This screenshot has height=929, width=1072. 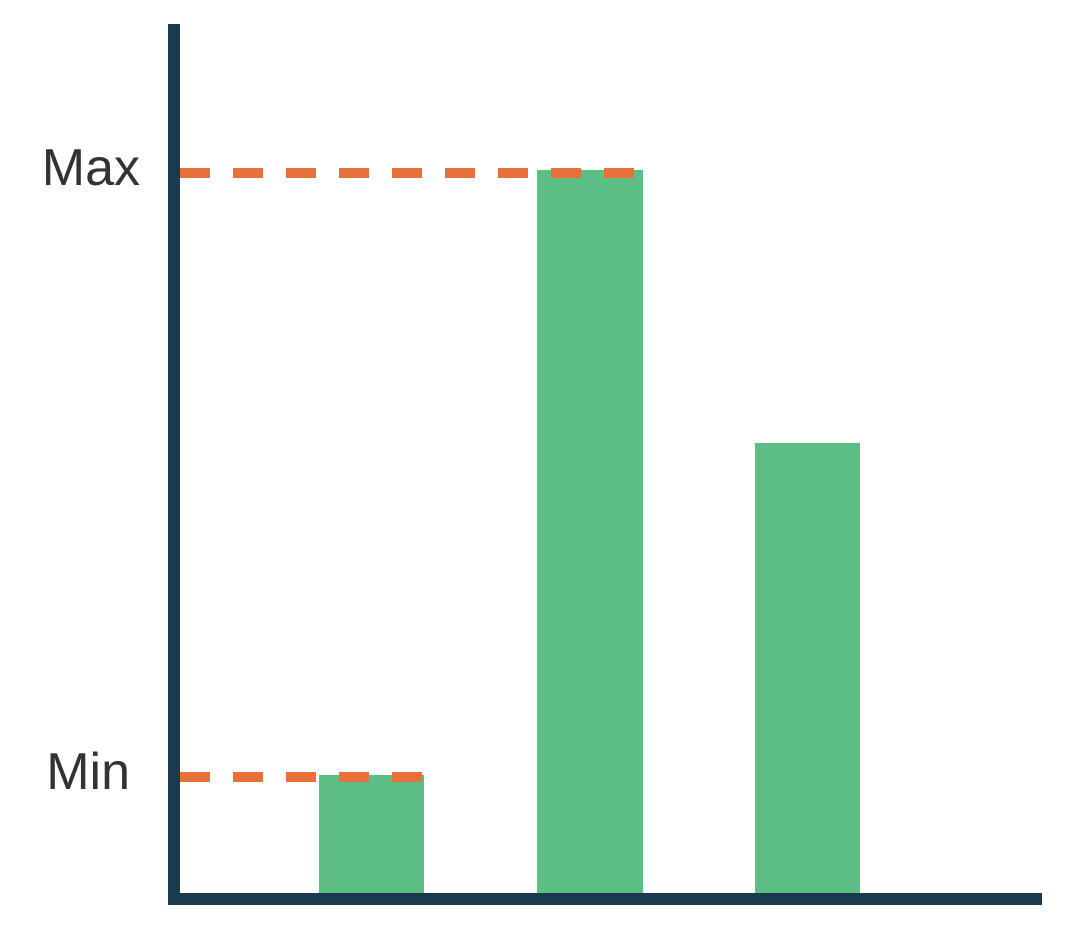 What do you see at coordinates (303, 777) in the screenshot?
I see `min-threshold-line` at bounding box center [303, 777].